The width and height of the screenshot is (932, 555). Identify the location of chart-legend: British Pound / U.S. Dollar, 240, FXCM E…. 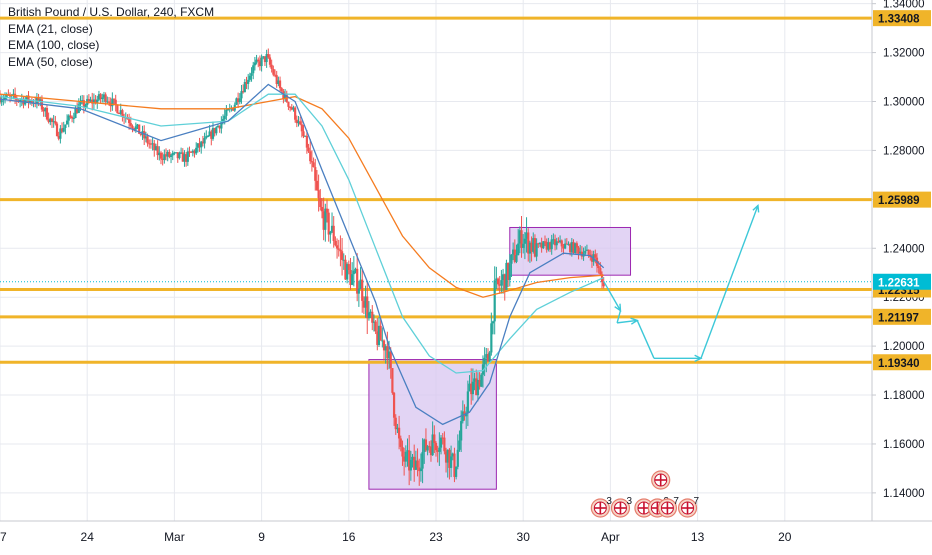
(111, 37).